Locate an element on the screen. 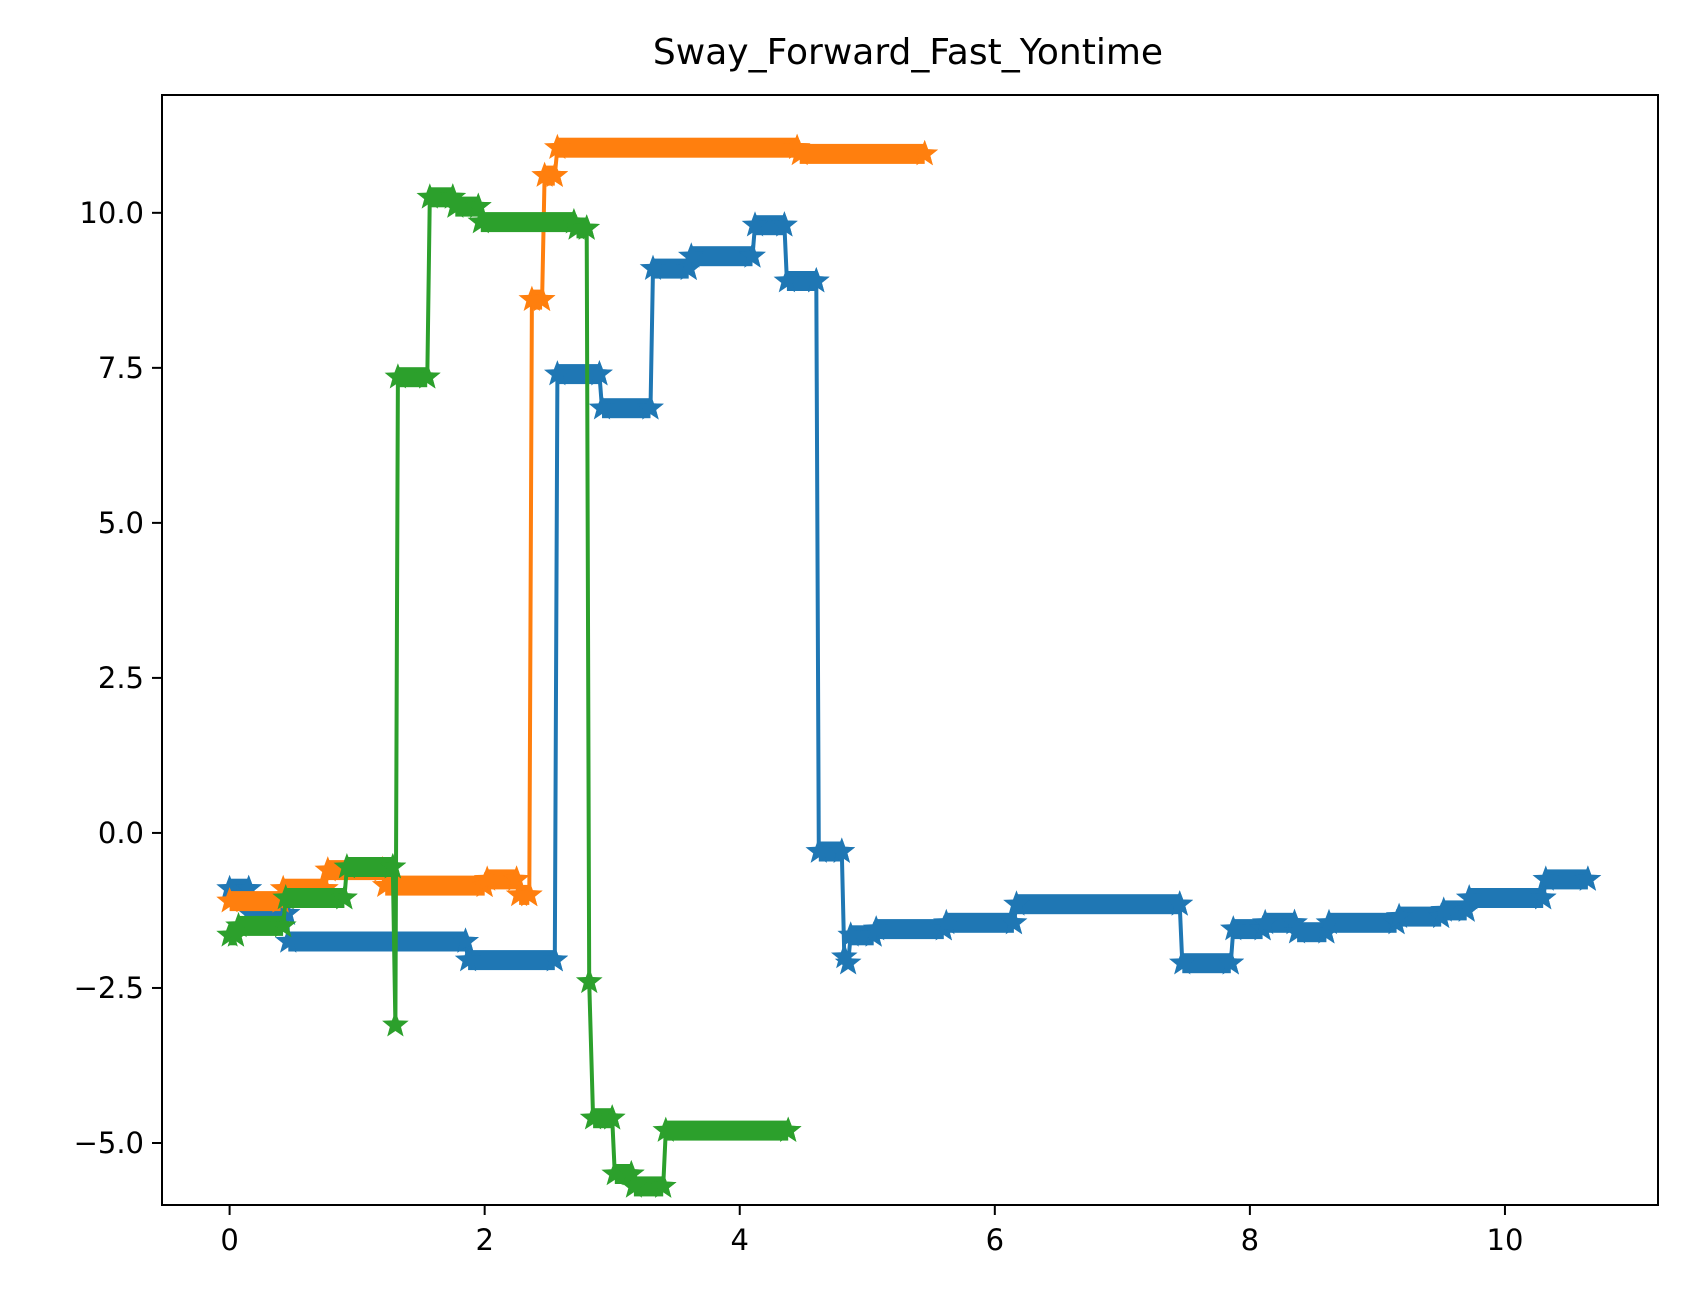 This screenshot has height=1302, width=1681. x-tick-label: 2 is located at coordinates (484, 1240).